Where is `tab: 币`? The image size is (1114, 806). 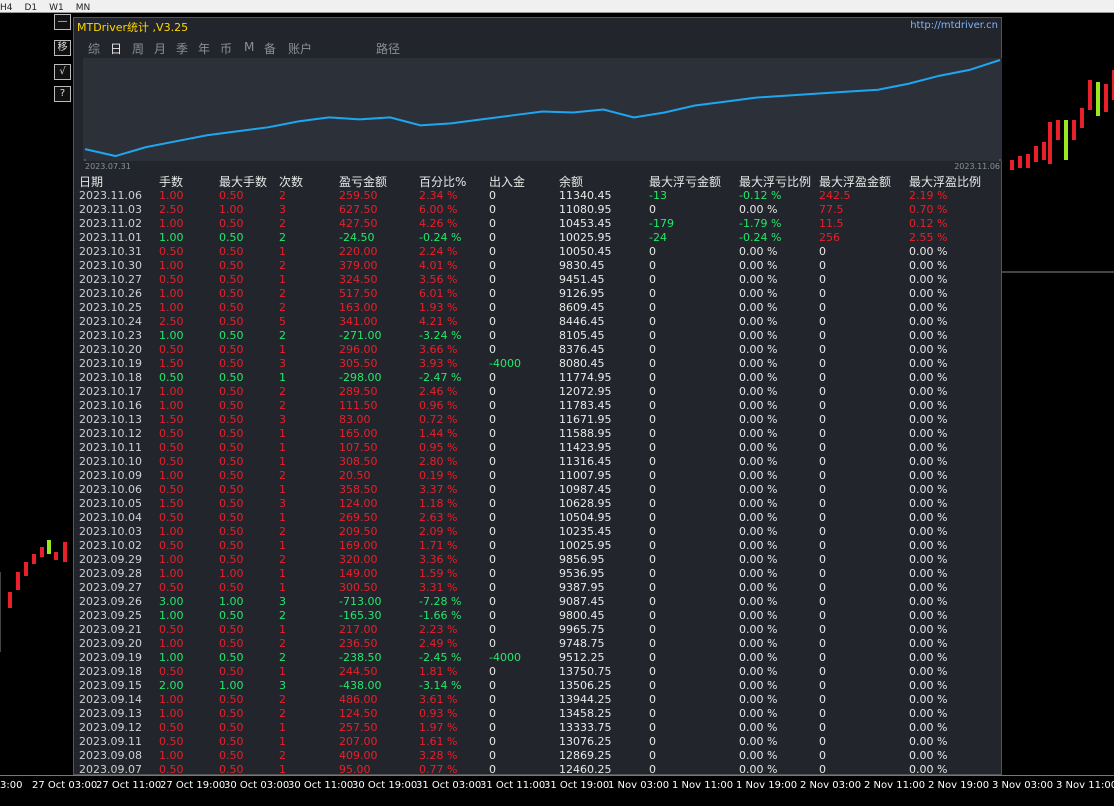
tab: 币 is located at coordinates (226, 48).